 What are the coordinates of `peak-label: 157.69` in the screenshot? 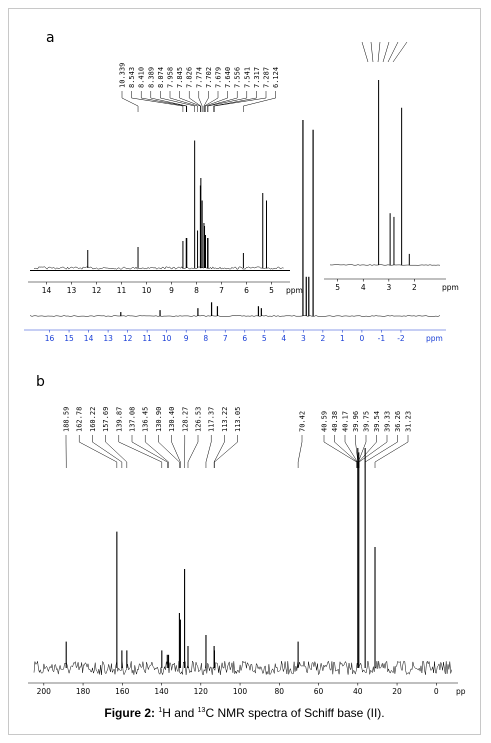 It's located at (106, 419).